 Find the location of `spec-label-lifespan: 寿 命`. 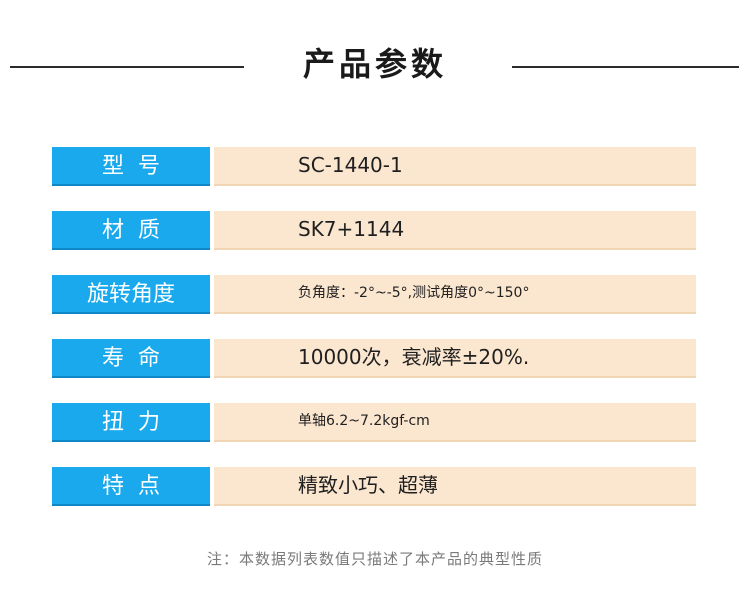

spec-label-lifespan: 寿 命 is located at coordinates (131, 358).